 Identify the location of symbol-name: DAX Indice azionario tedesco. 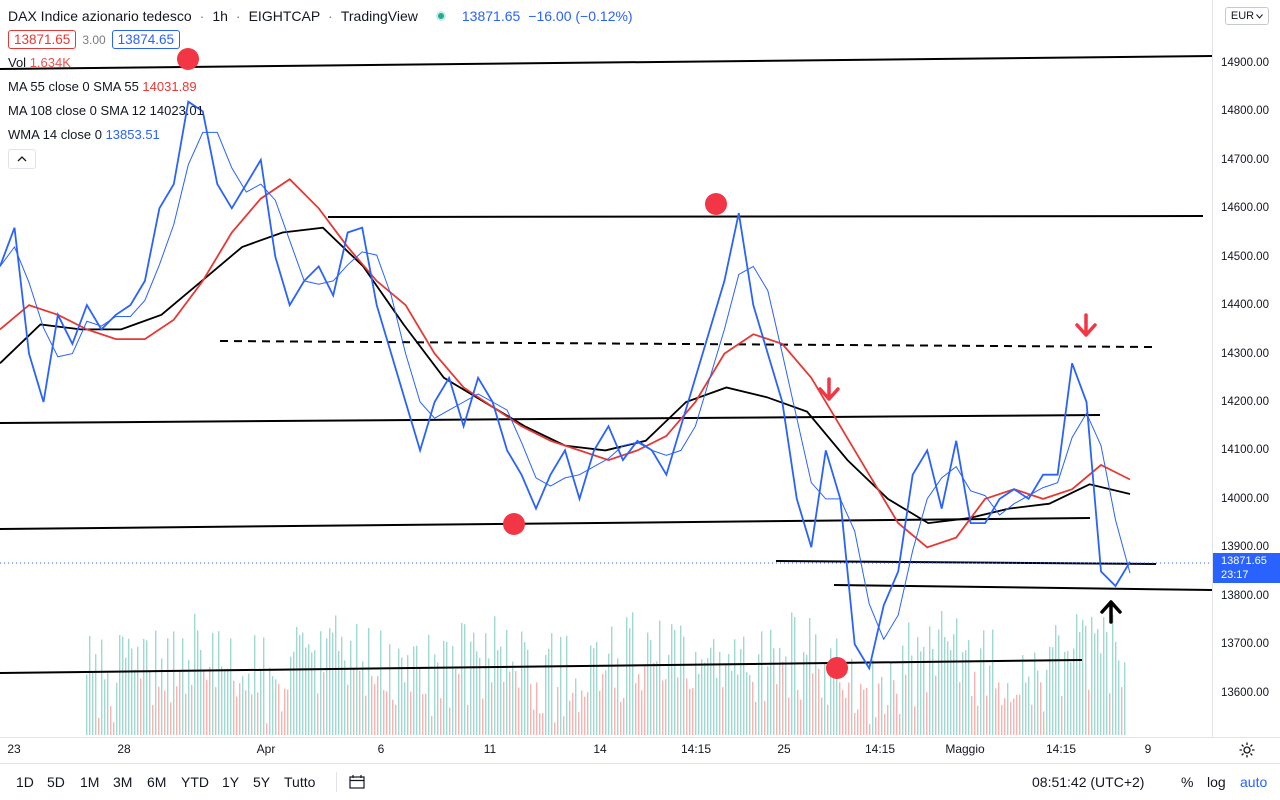
(100, 16).